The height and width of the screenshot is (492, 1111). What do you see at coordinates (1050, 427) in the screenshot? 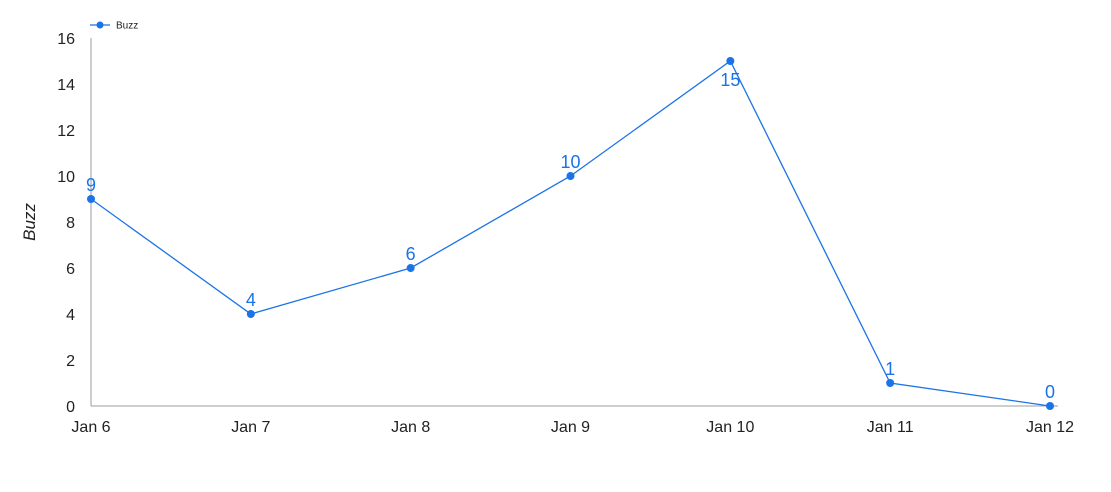
I see `x-tick-label: Jan 12` at bounding box center [1050, 427].